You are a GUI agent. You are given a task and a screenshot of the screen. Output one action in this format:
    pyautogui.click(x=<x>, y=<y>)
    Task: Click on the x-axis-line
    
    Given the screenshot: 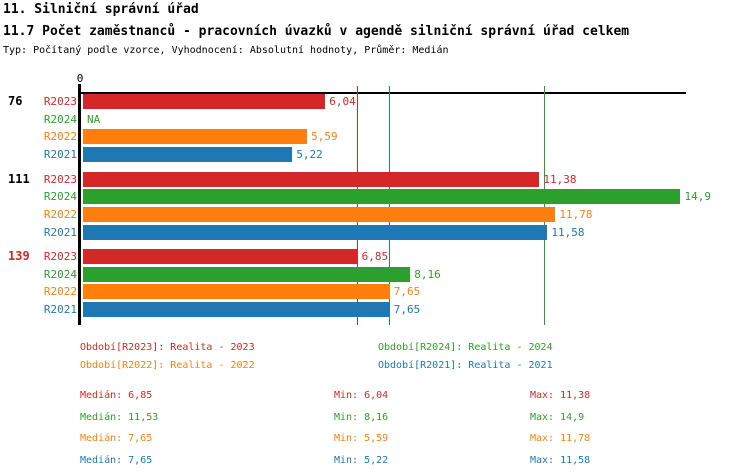 What is the action you would take?
    pyautogui.click(x=382, y=93)
    